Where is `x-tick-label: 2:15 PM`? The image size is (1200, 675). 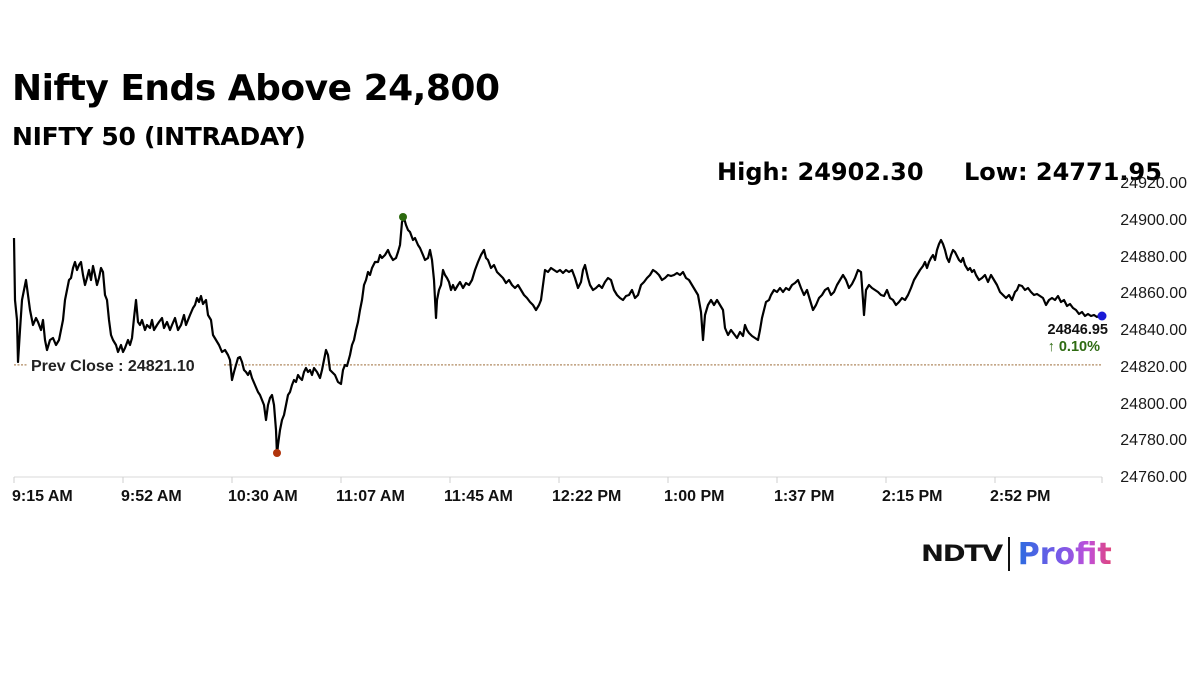 x-tick-label: 2:15 PM is located at coordinates (912, 496).